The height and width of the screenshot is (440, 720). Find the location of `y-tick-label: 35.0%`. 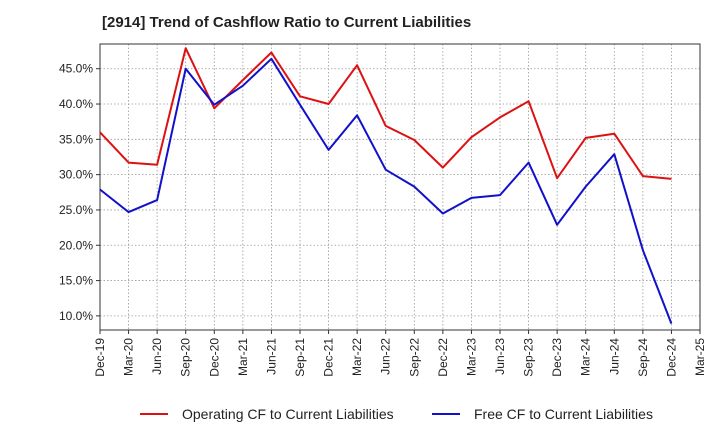

y-tick-label: 35.0% is located at coordinates (76, 139).